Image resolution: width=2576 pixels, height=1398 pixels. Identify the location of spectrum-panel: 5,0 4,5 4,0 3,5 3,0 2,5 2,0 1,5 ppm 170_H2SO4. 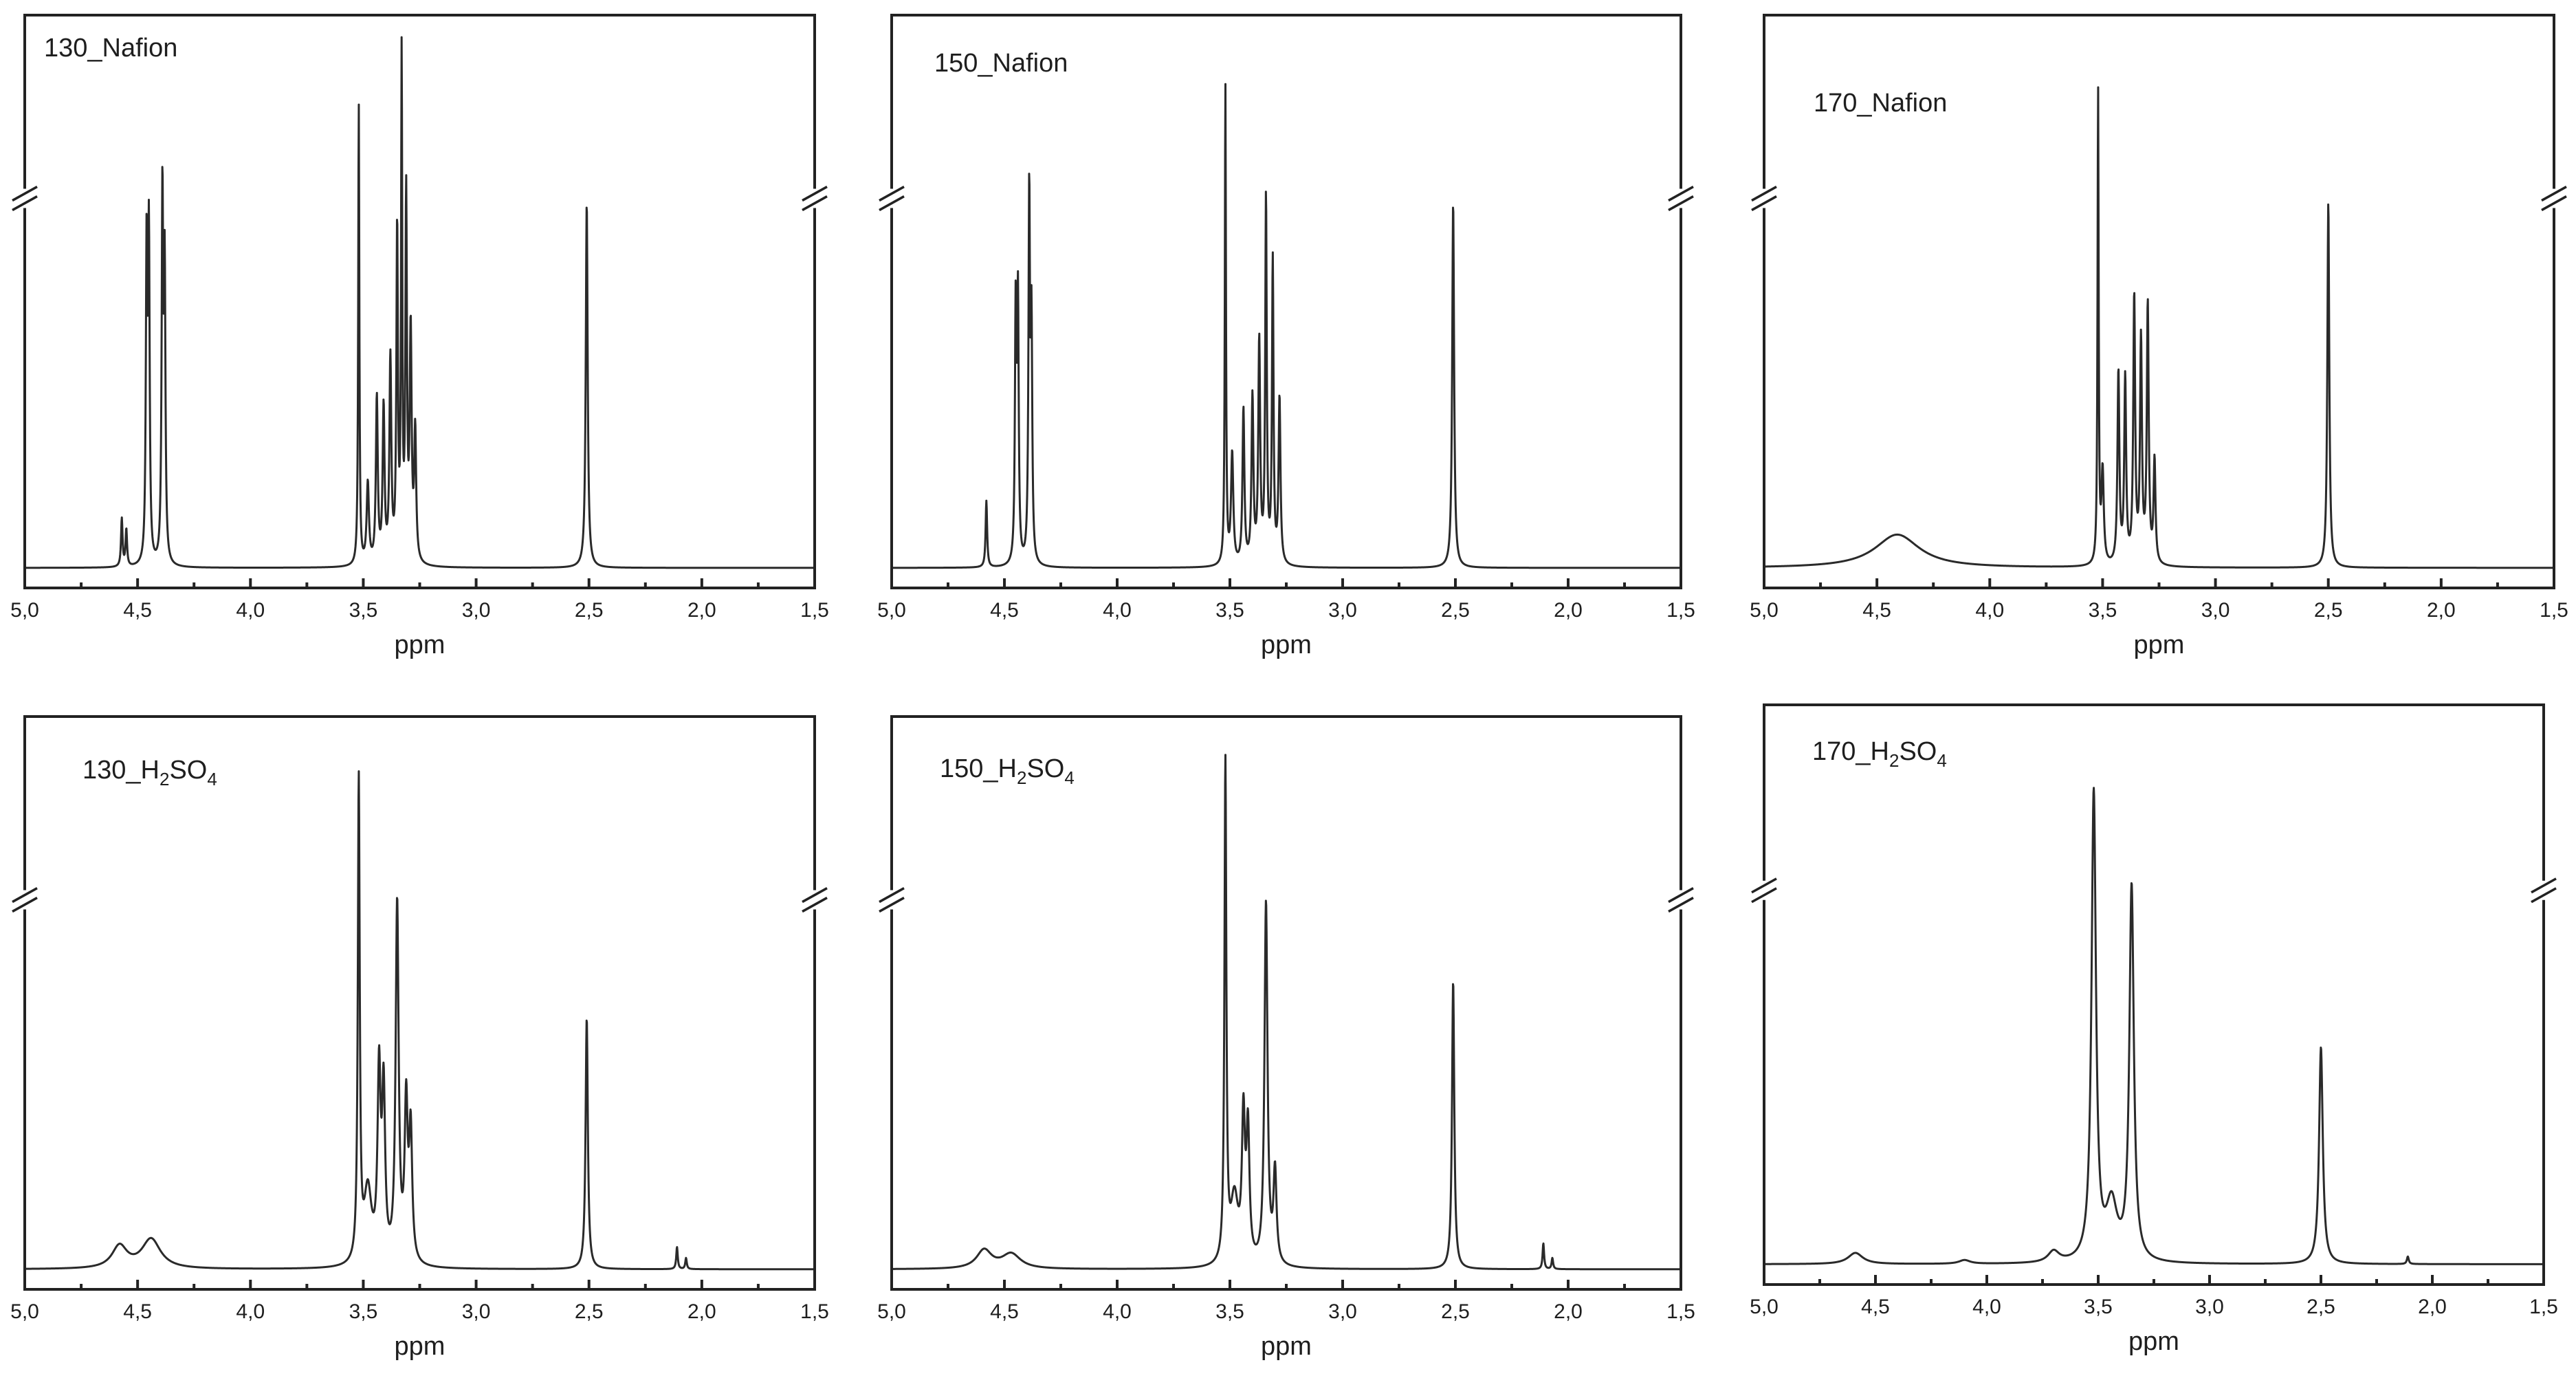
(2154, 1029).